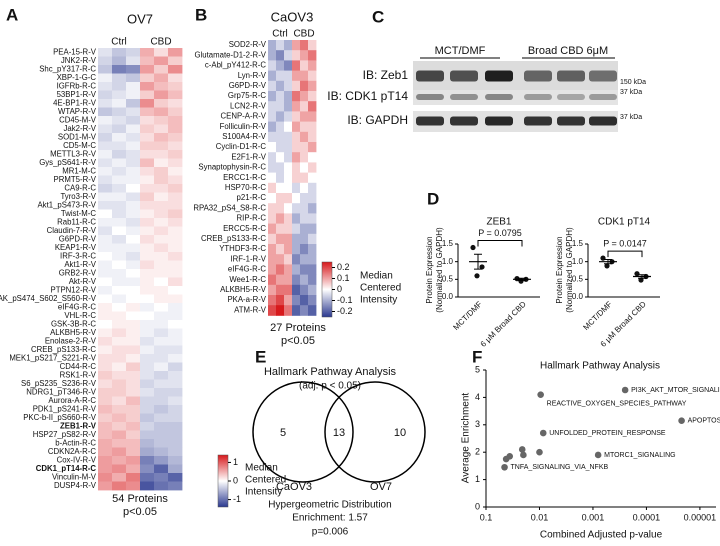  Describe the element at coordinates (647, 517) in the screenshot. I see `x-tick-label: 0.0001` at that location.